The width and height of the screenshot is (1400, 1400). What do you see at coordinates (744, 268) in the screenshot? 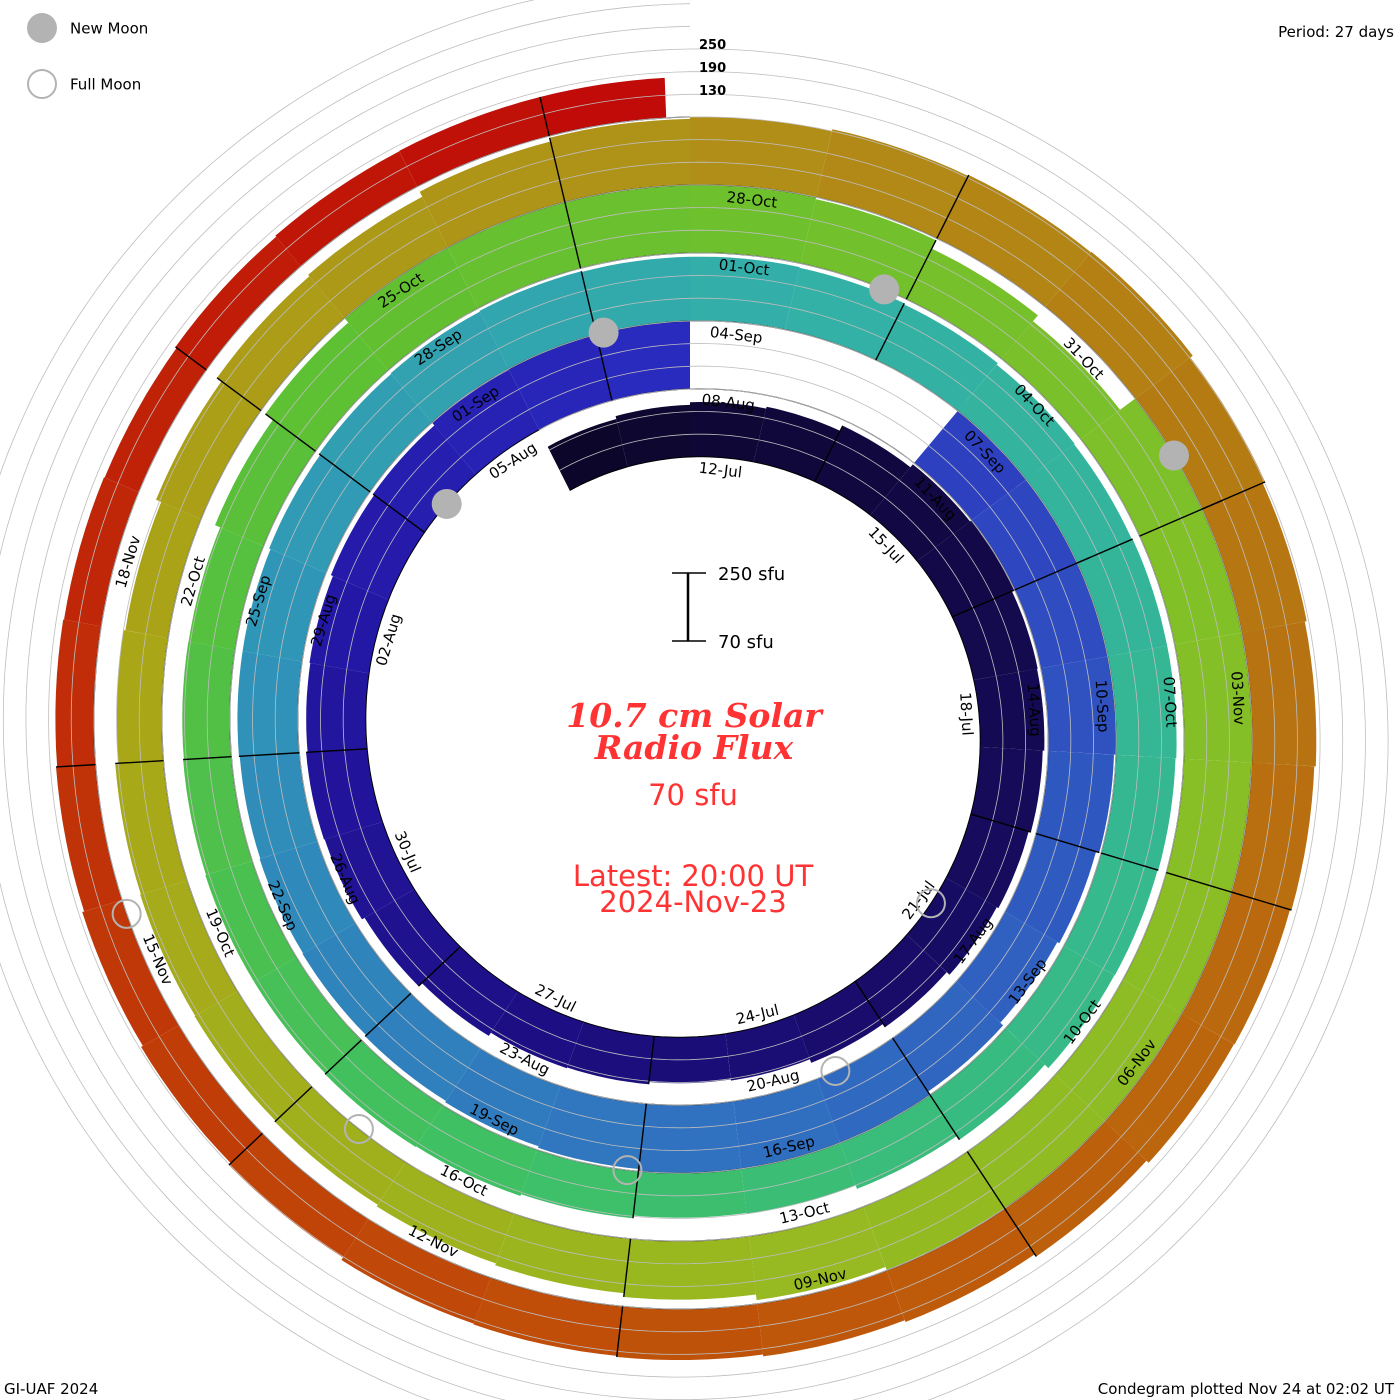
I see `date-label: 01-Oct` at bounding box center [744, 268].